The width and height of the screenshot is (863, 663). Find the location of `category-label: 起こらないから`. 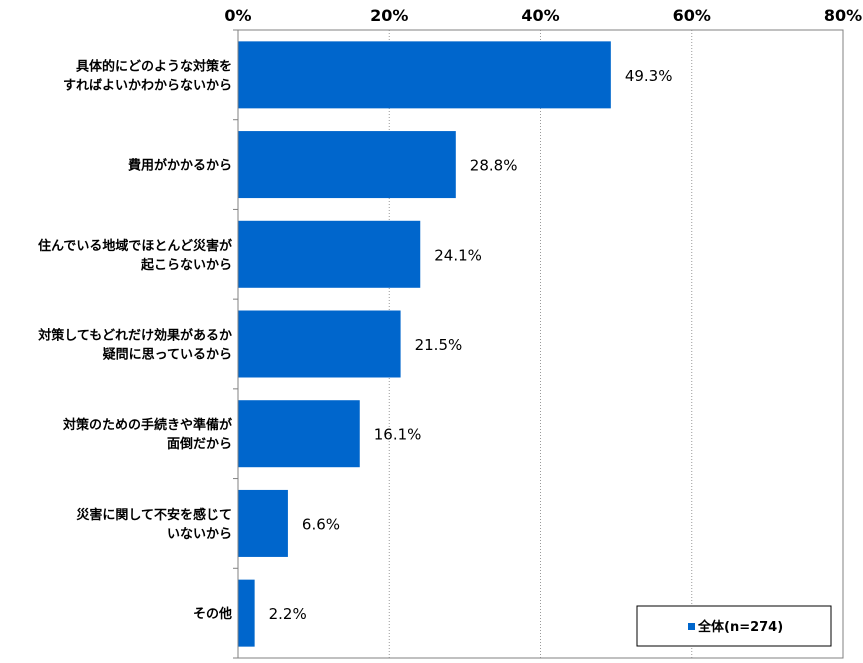

category-label: 起こらないから is located at coordinates (186, 265).